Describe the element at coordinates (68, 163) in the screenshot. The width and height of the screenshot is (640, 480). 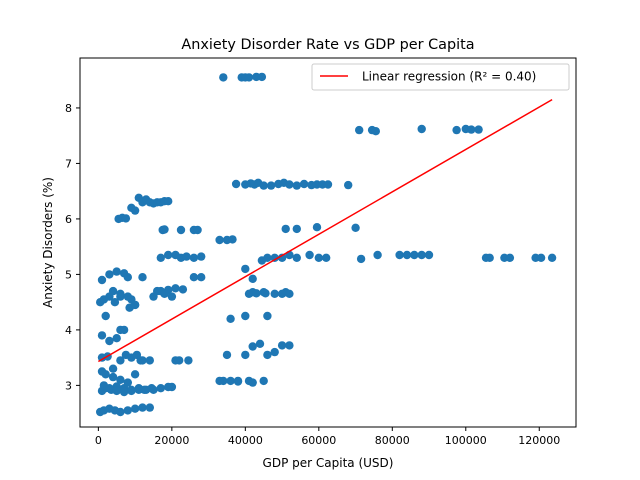
I see `y-tick-label: 7` at that location.